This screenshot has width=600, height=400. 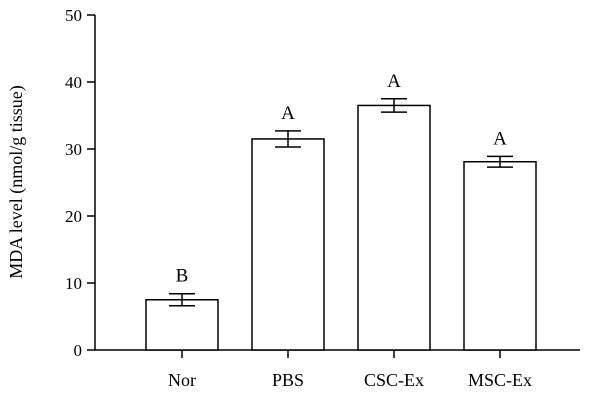 I want to click on significance-label: B, so click(x=182, y=276).